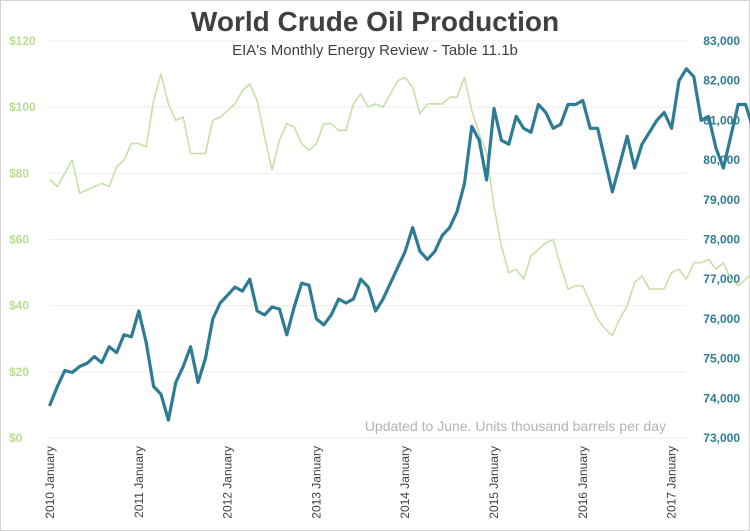 The height and width of the screenshot is (531, 750). Describe the element at coordinates (22, 107) in the screenshot. I see `left-tick-label: $100` at that location.